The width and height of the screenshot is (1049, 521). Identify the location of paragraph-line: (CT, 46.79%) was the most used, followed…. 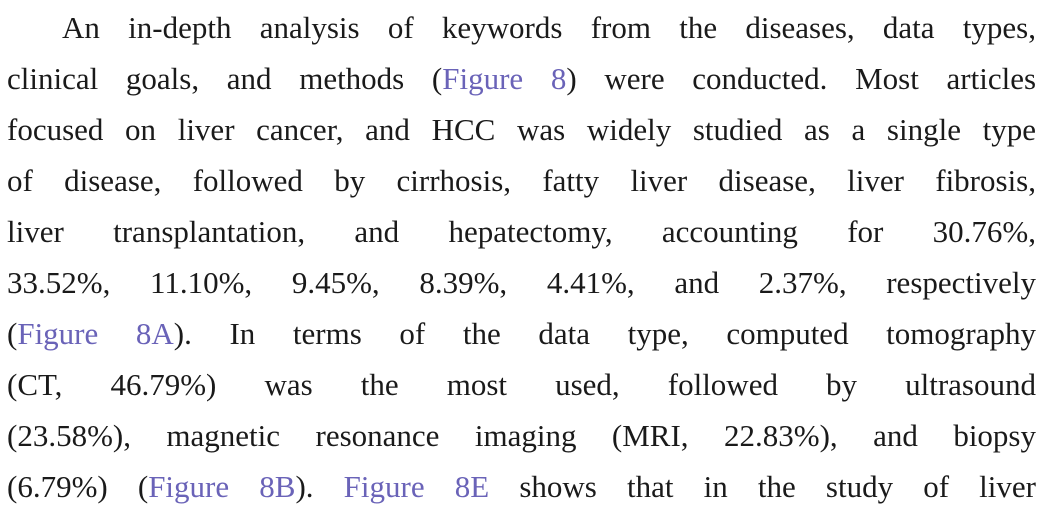
(521, 385).